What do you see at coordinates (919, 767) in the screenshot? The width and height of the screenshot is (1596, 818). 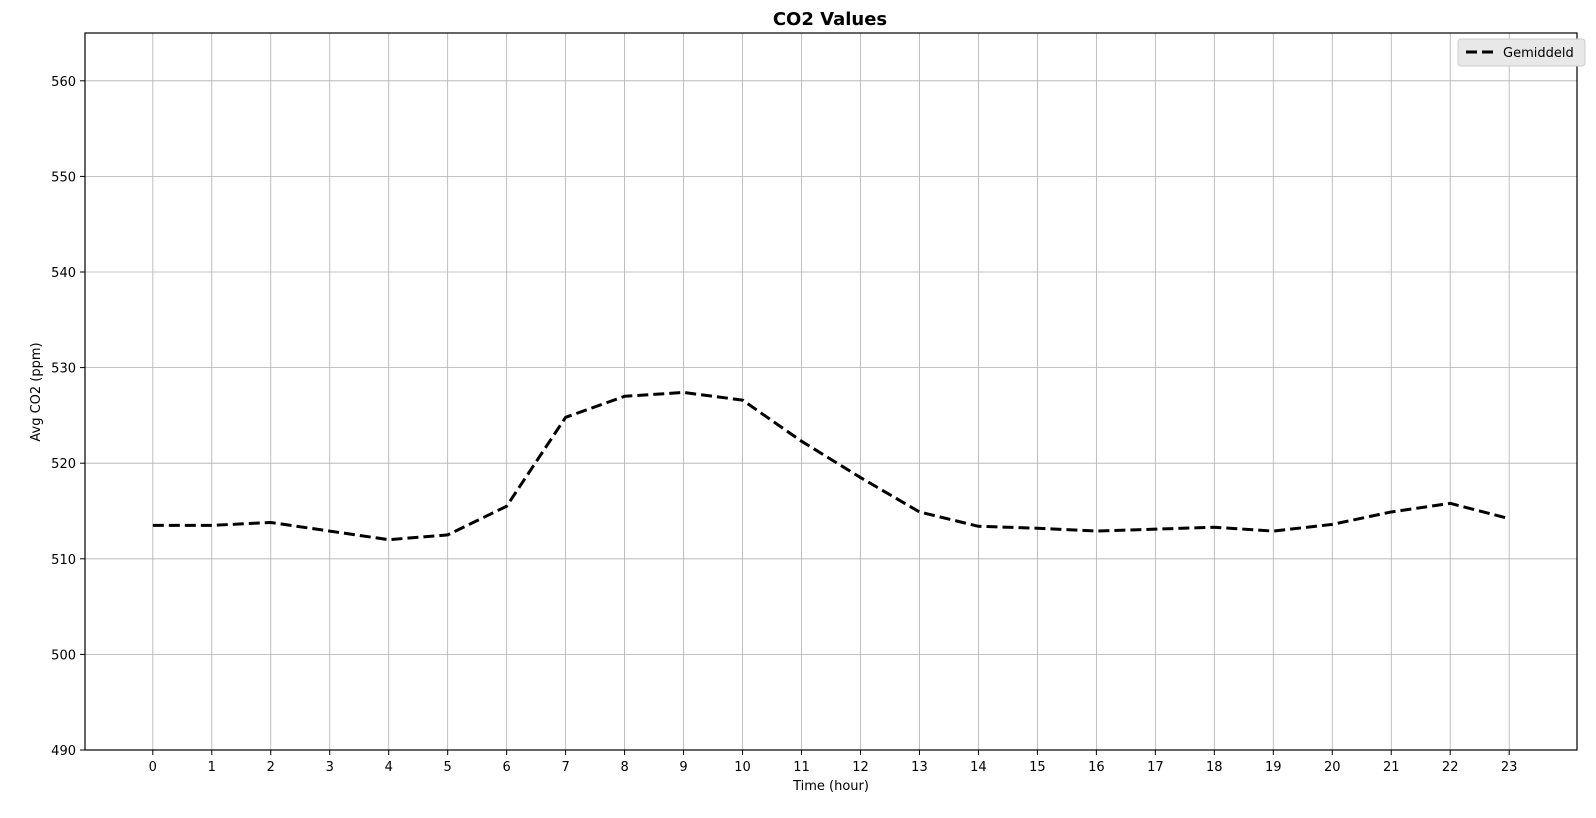 I see `x-tick-label: 13` at bounding box center [919, 767].